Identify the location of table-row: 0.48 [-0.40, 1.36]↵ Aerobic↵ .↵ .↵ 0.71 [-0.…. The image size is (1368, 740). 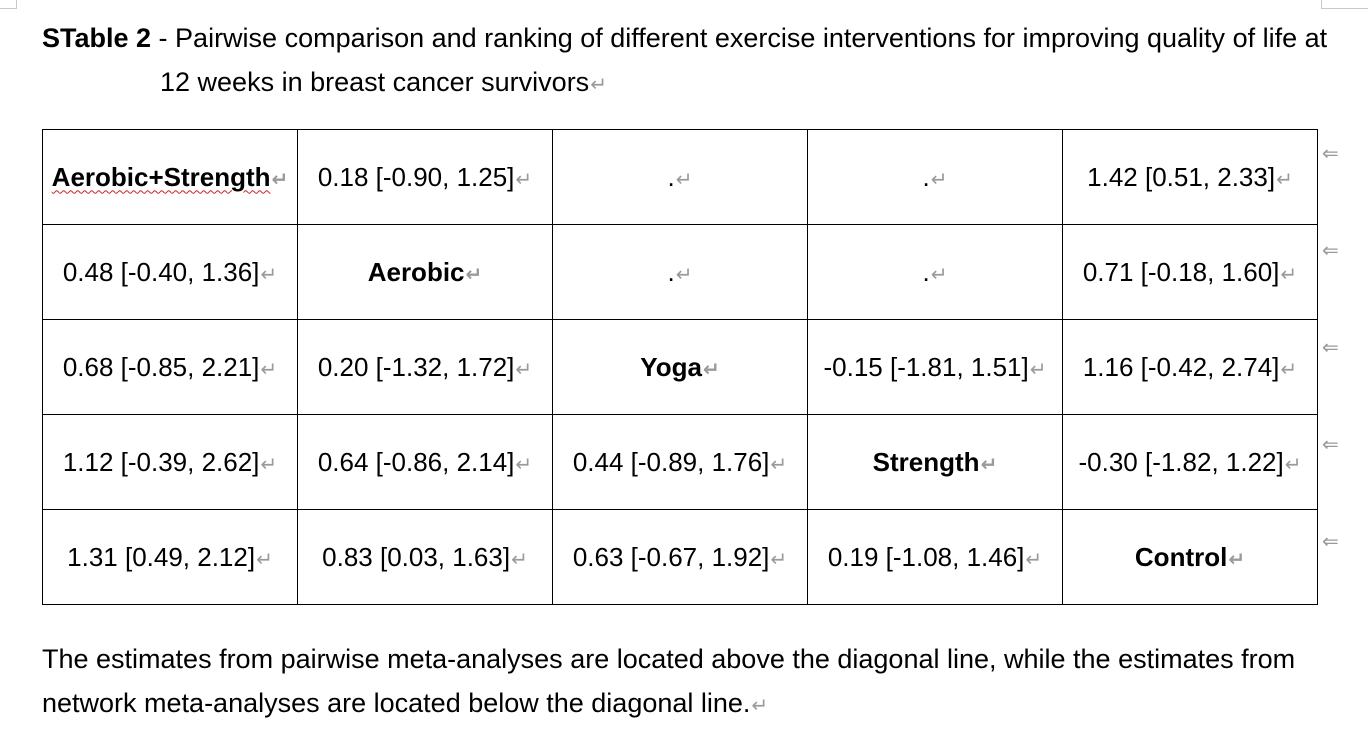
(680, 272).